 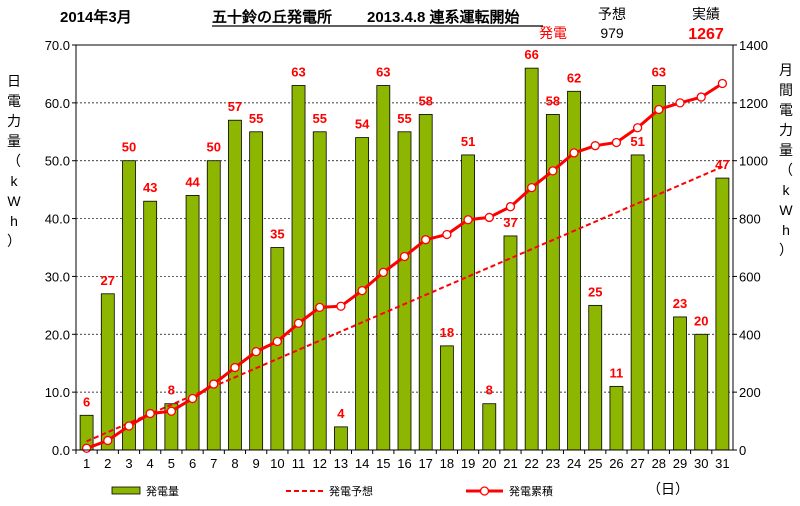 I want to click on month-title: 2014年3月, so click(x=96, y=17).